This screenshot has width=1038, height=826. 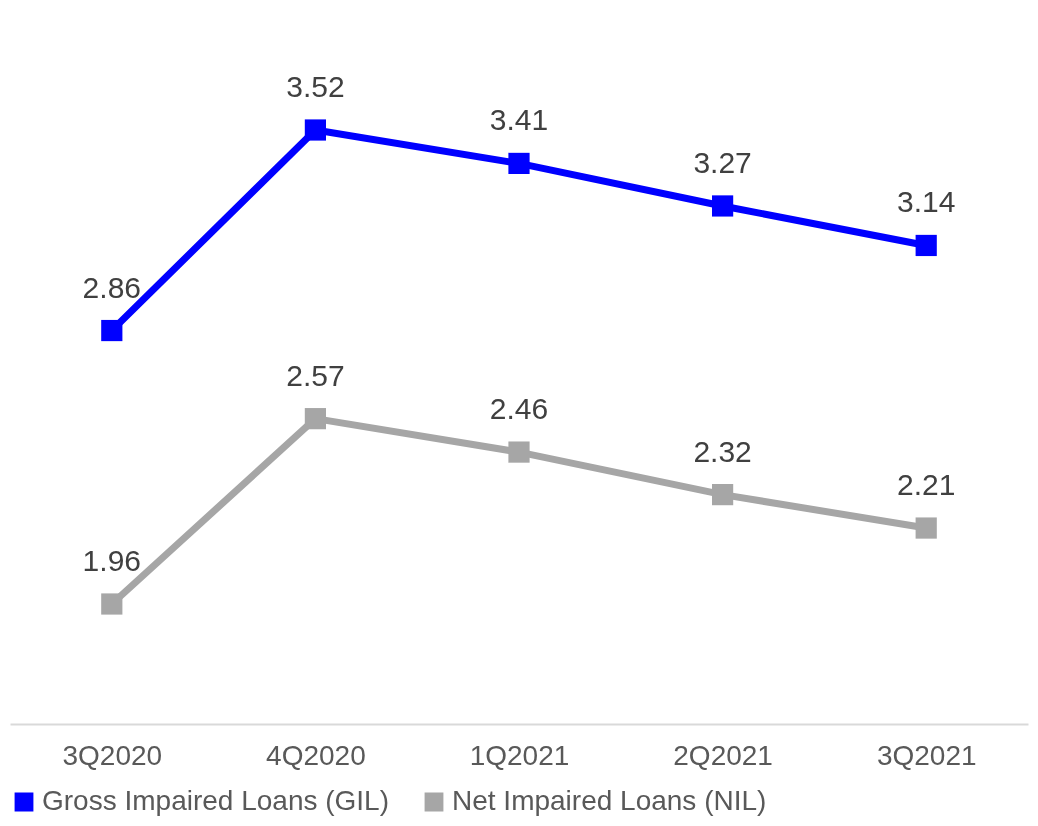 What do you see at coordinates (519, 409) in the screenshot?
I see `data-label: 2.46` at bounding box center [519, 409].